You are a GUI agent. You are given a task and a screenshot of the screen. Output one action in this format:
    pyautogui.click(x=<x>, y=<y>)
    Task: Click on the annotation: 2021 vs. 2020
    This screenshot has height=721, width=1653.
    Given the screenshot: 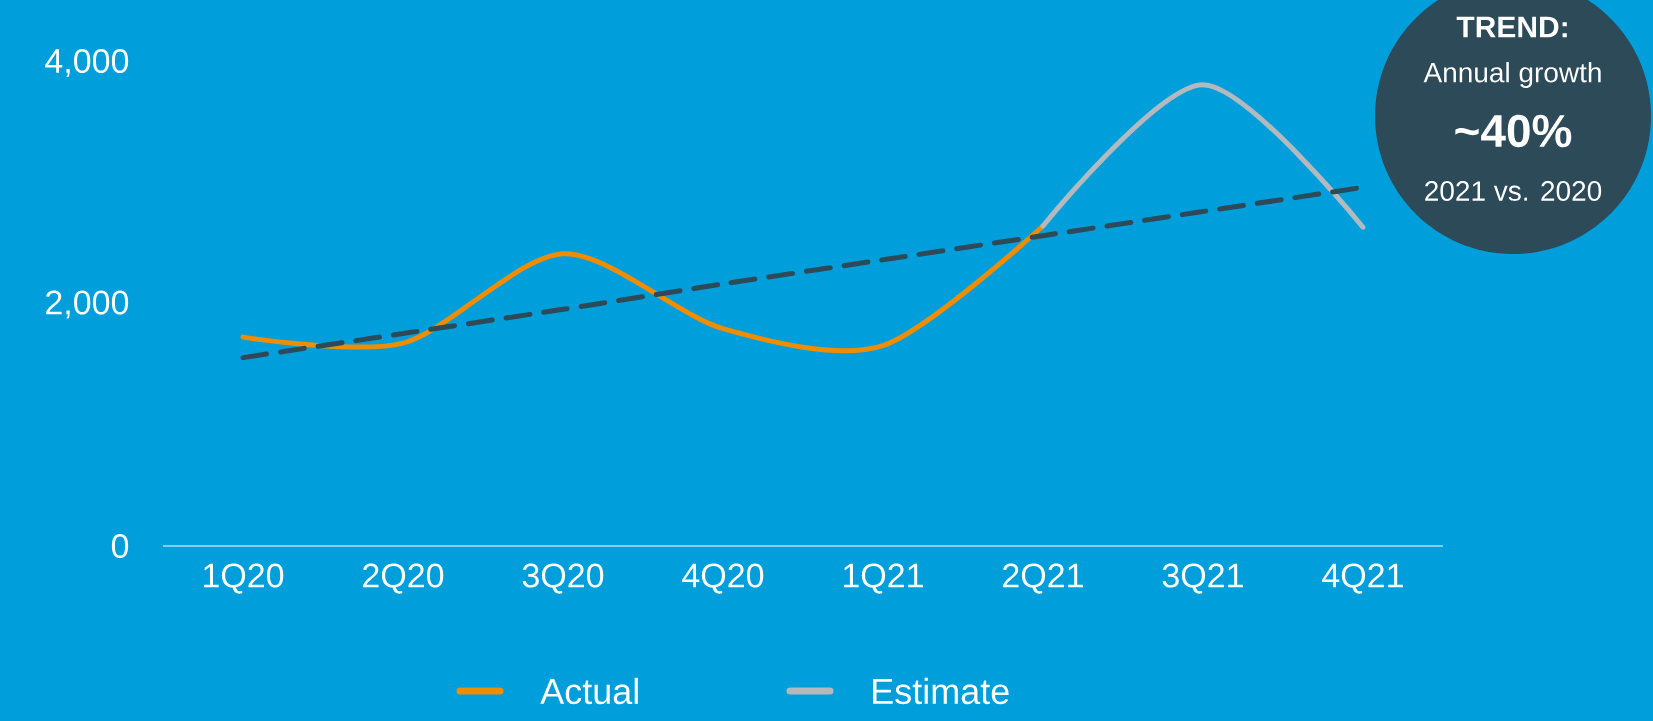 What is the action you would take?
    pyautogui.click(x=1513, y=191)
    